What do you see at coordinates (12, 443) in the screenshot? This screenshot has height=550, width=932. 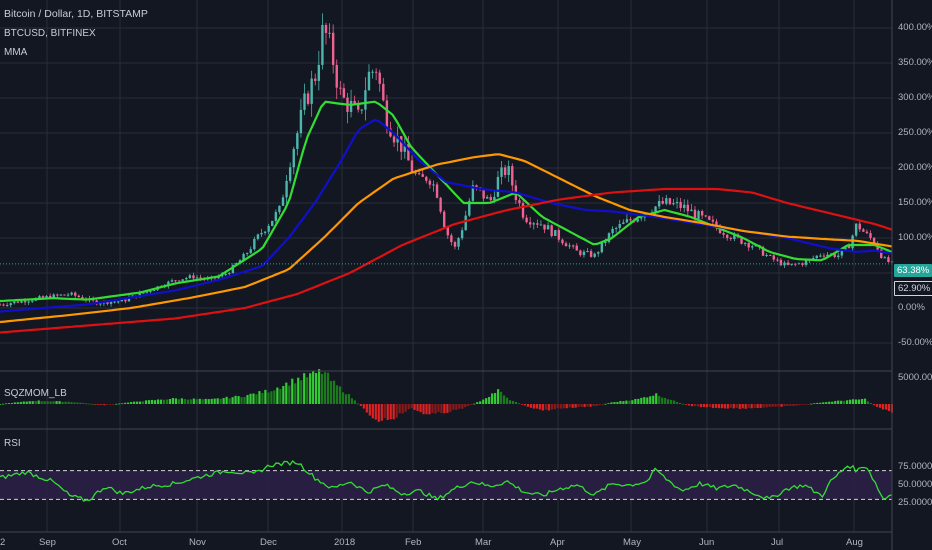 I see `rsi-indicator-label: RSI` at bounding box center [12, 443].